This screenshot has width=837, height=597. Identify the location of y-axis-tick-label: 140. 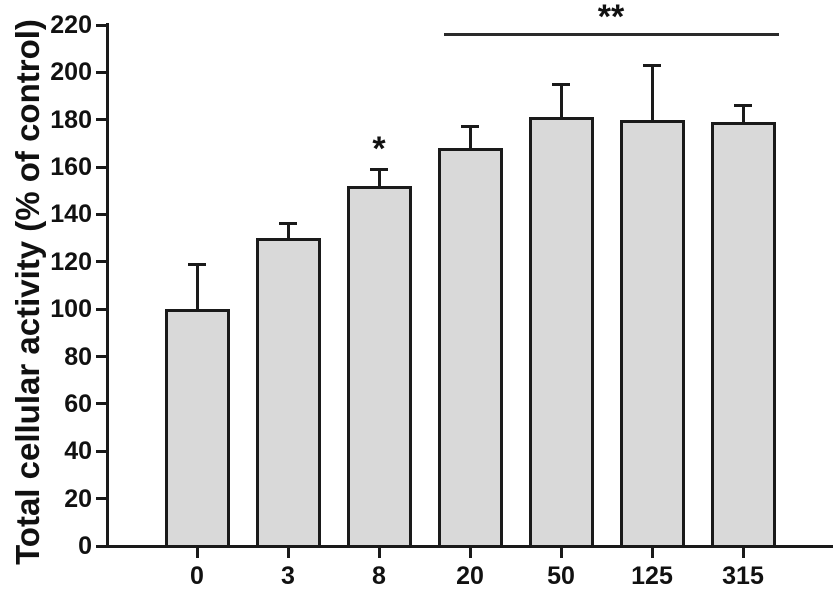
(71, 214).